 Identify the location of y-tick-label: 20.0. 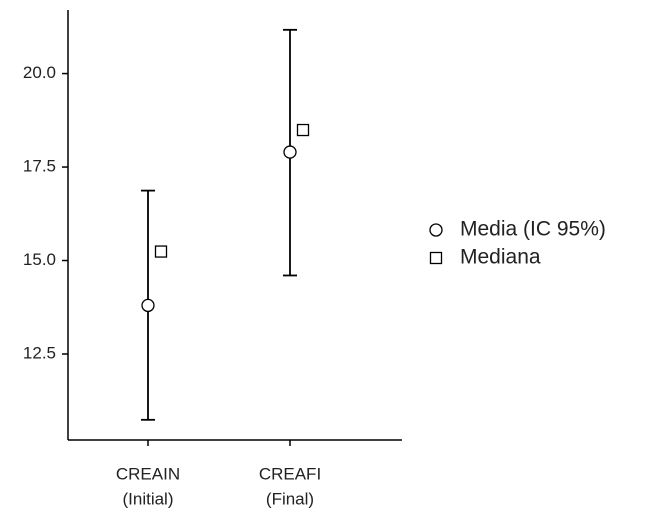
(39, 72).